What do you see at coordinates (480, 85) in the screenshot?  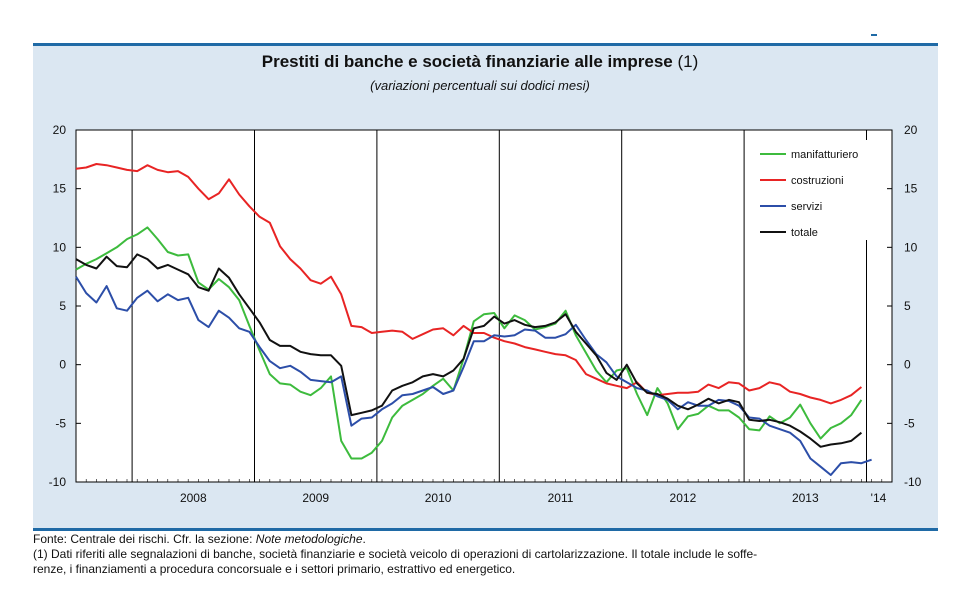 I see `chart-subtitle: (variazioni percentuali sui dodici mesi)` at bounding box center [480, 85].